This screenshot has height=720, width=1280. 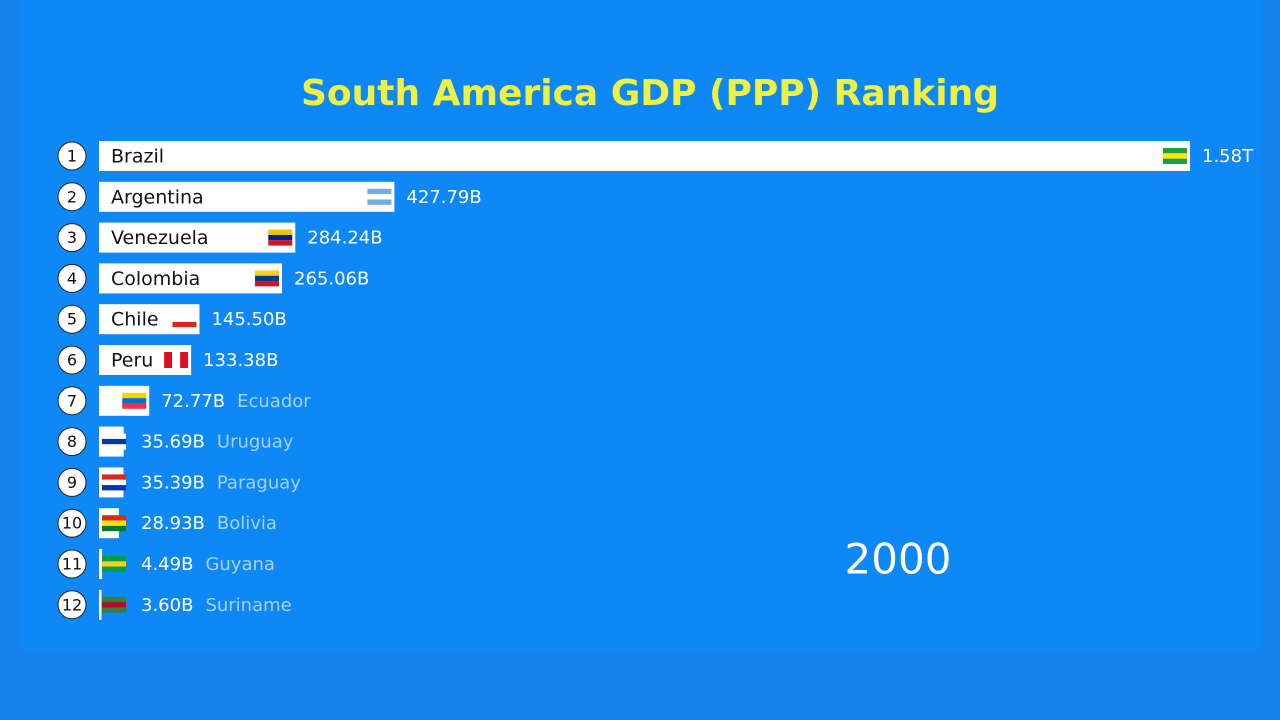 I want to click on category-label: Argentina, so click(x=157, y=197).